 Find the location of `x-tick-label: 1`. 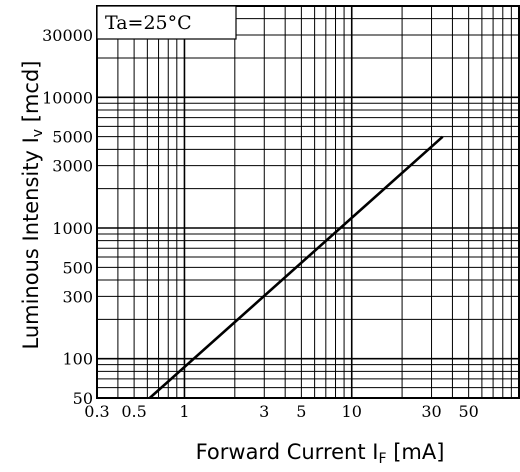

x-tick-label: 1 is located at coordinates (184, 411).